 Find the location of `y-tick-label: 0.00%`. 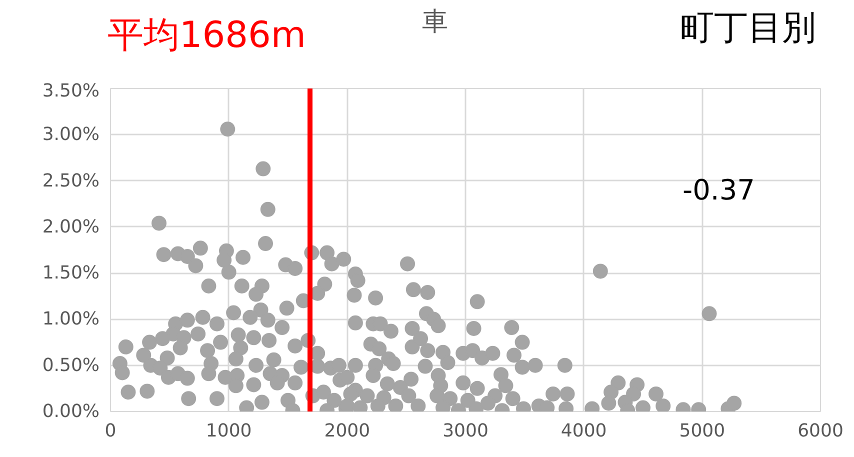

y-tick-label: 0.00% is located at coordinates (71, 411).